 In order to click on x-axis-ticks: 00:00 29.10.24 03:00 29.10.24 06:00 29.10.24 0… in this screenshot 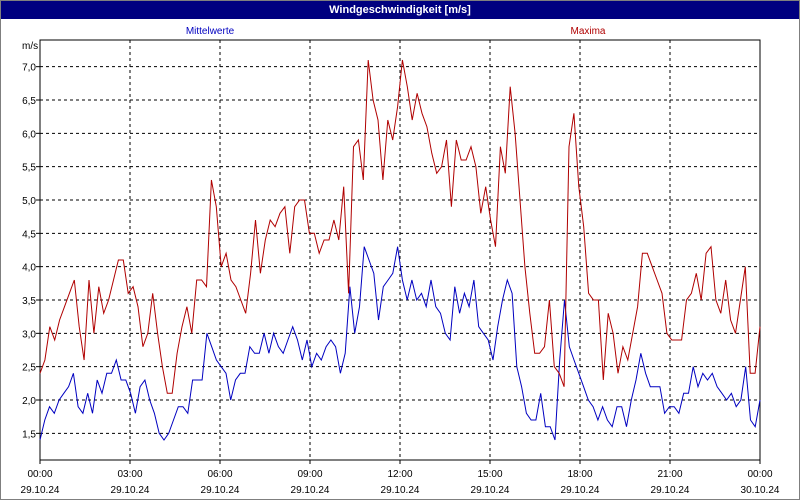, I will do `click(400, 478)`.